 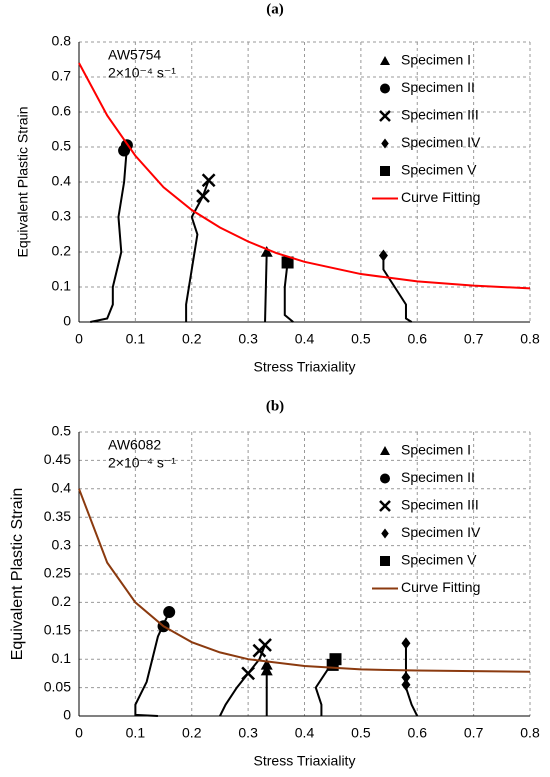 What do you see at coordinates (62, 41) in the screenshot?
I see `y-tick-label: 0.8` at bounding box center [62, 41].